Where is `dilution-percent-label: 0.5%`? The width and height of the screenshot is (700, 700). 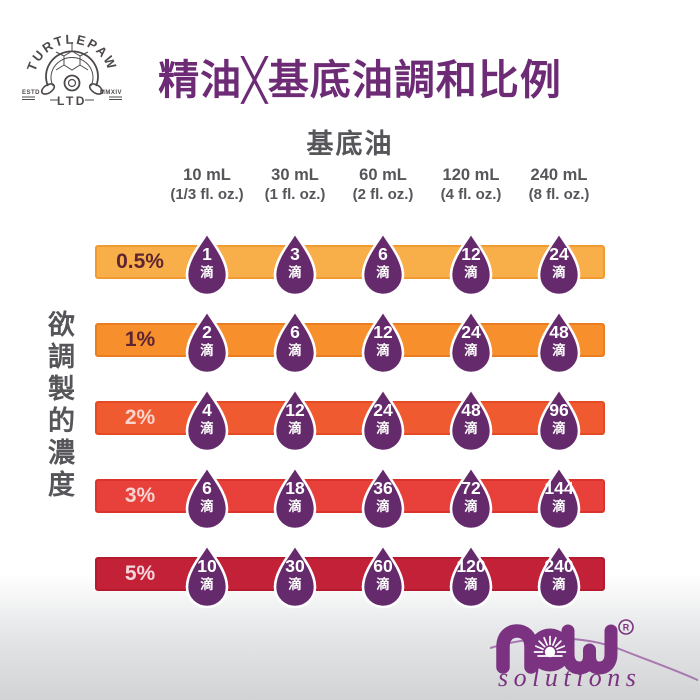
dilution-percent-label: 0.5% is located at coordinates (140, 261).